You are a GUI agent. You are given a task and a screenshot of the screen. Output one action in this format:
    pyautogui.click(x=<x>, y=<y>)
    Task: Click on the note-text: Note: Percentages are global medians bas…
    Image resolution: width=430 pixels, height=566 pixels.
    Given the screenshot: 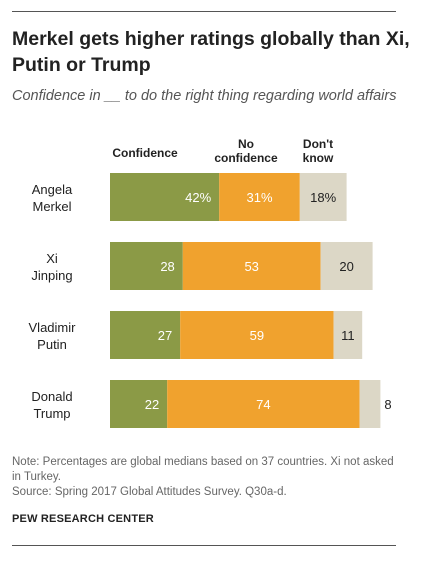 What is the action you would take?
    pyautogui.click(x=203, y=469)
    